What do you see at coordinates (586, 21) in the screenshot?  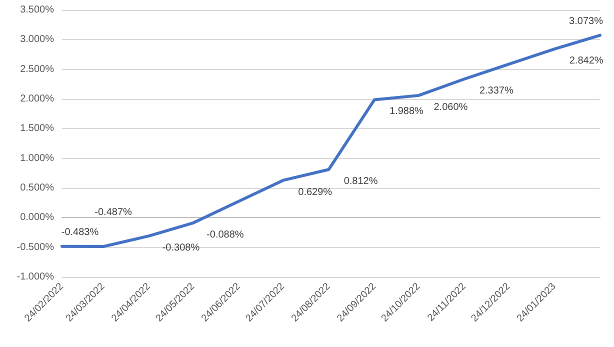 I see `data-label: 3.073%` at bounding box center [586, 21].